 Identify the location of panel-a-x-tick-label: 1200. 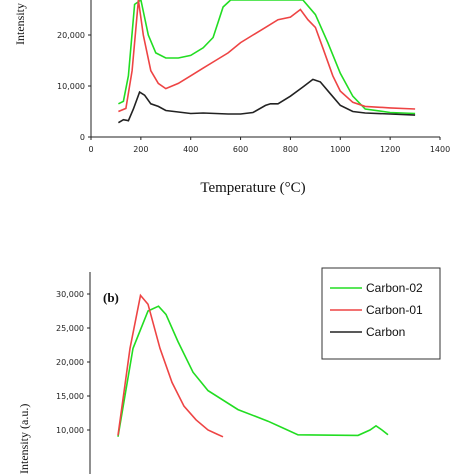
(390, 149).